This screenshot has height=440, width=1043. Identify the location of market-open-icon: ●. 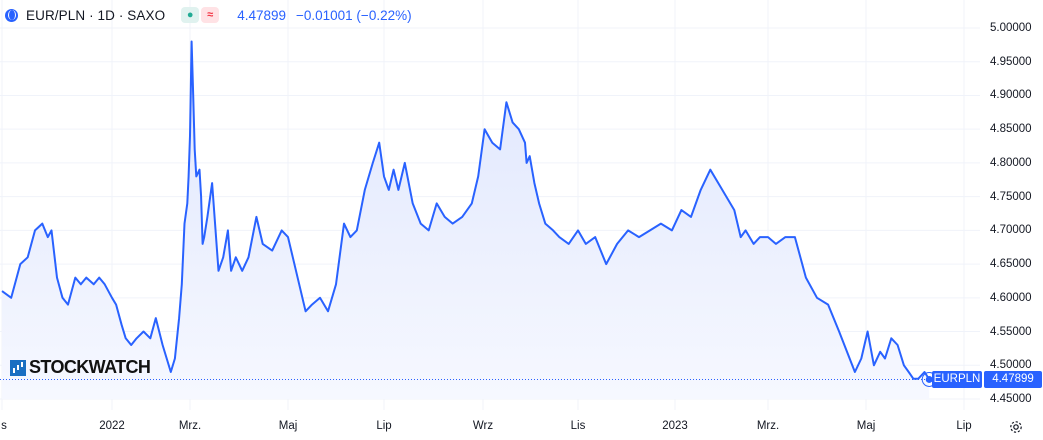
(190, 15).